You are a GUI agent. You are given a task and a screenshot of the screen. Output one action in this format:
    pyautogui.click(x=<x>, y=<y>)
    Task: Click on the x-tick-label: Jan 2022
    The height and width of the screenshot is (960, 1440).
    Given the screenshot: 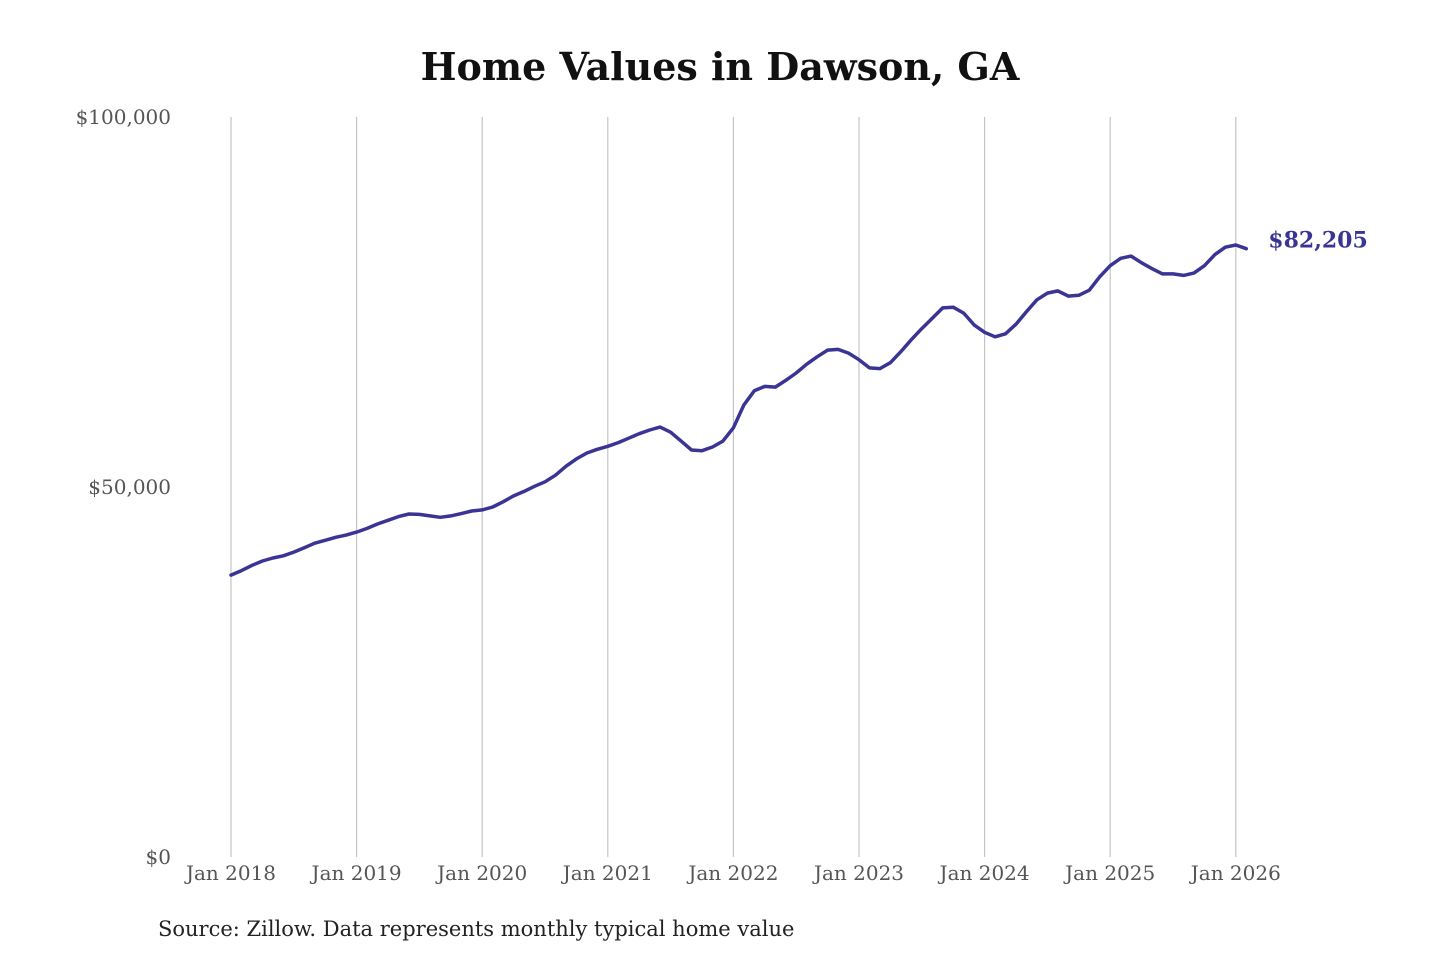 What is the action you would take?
    pyautogui.click(x=732, y=873)
    